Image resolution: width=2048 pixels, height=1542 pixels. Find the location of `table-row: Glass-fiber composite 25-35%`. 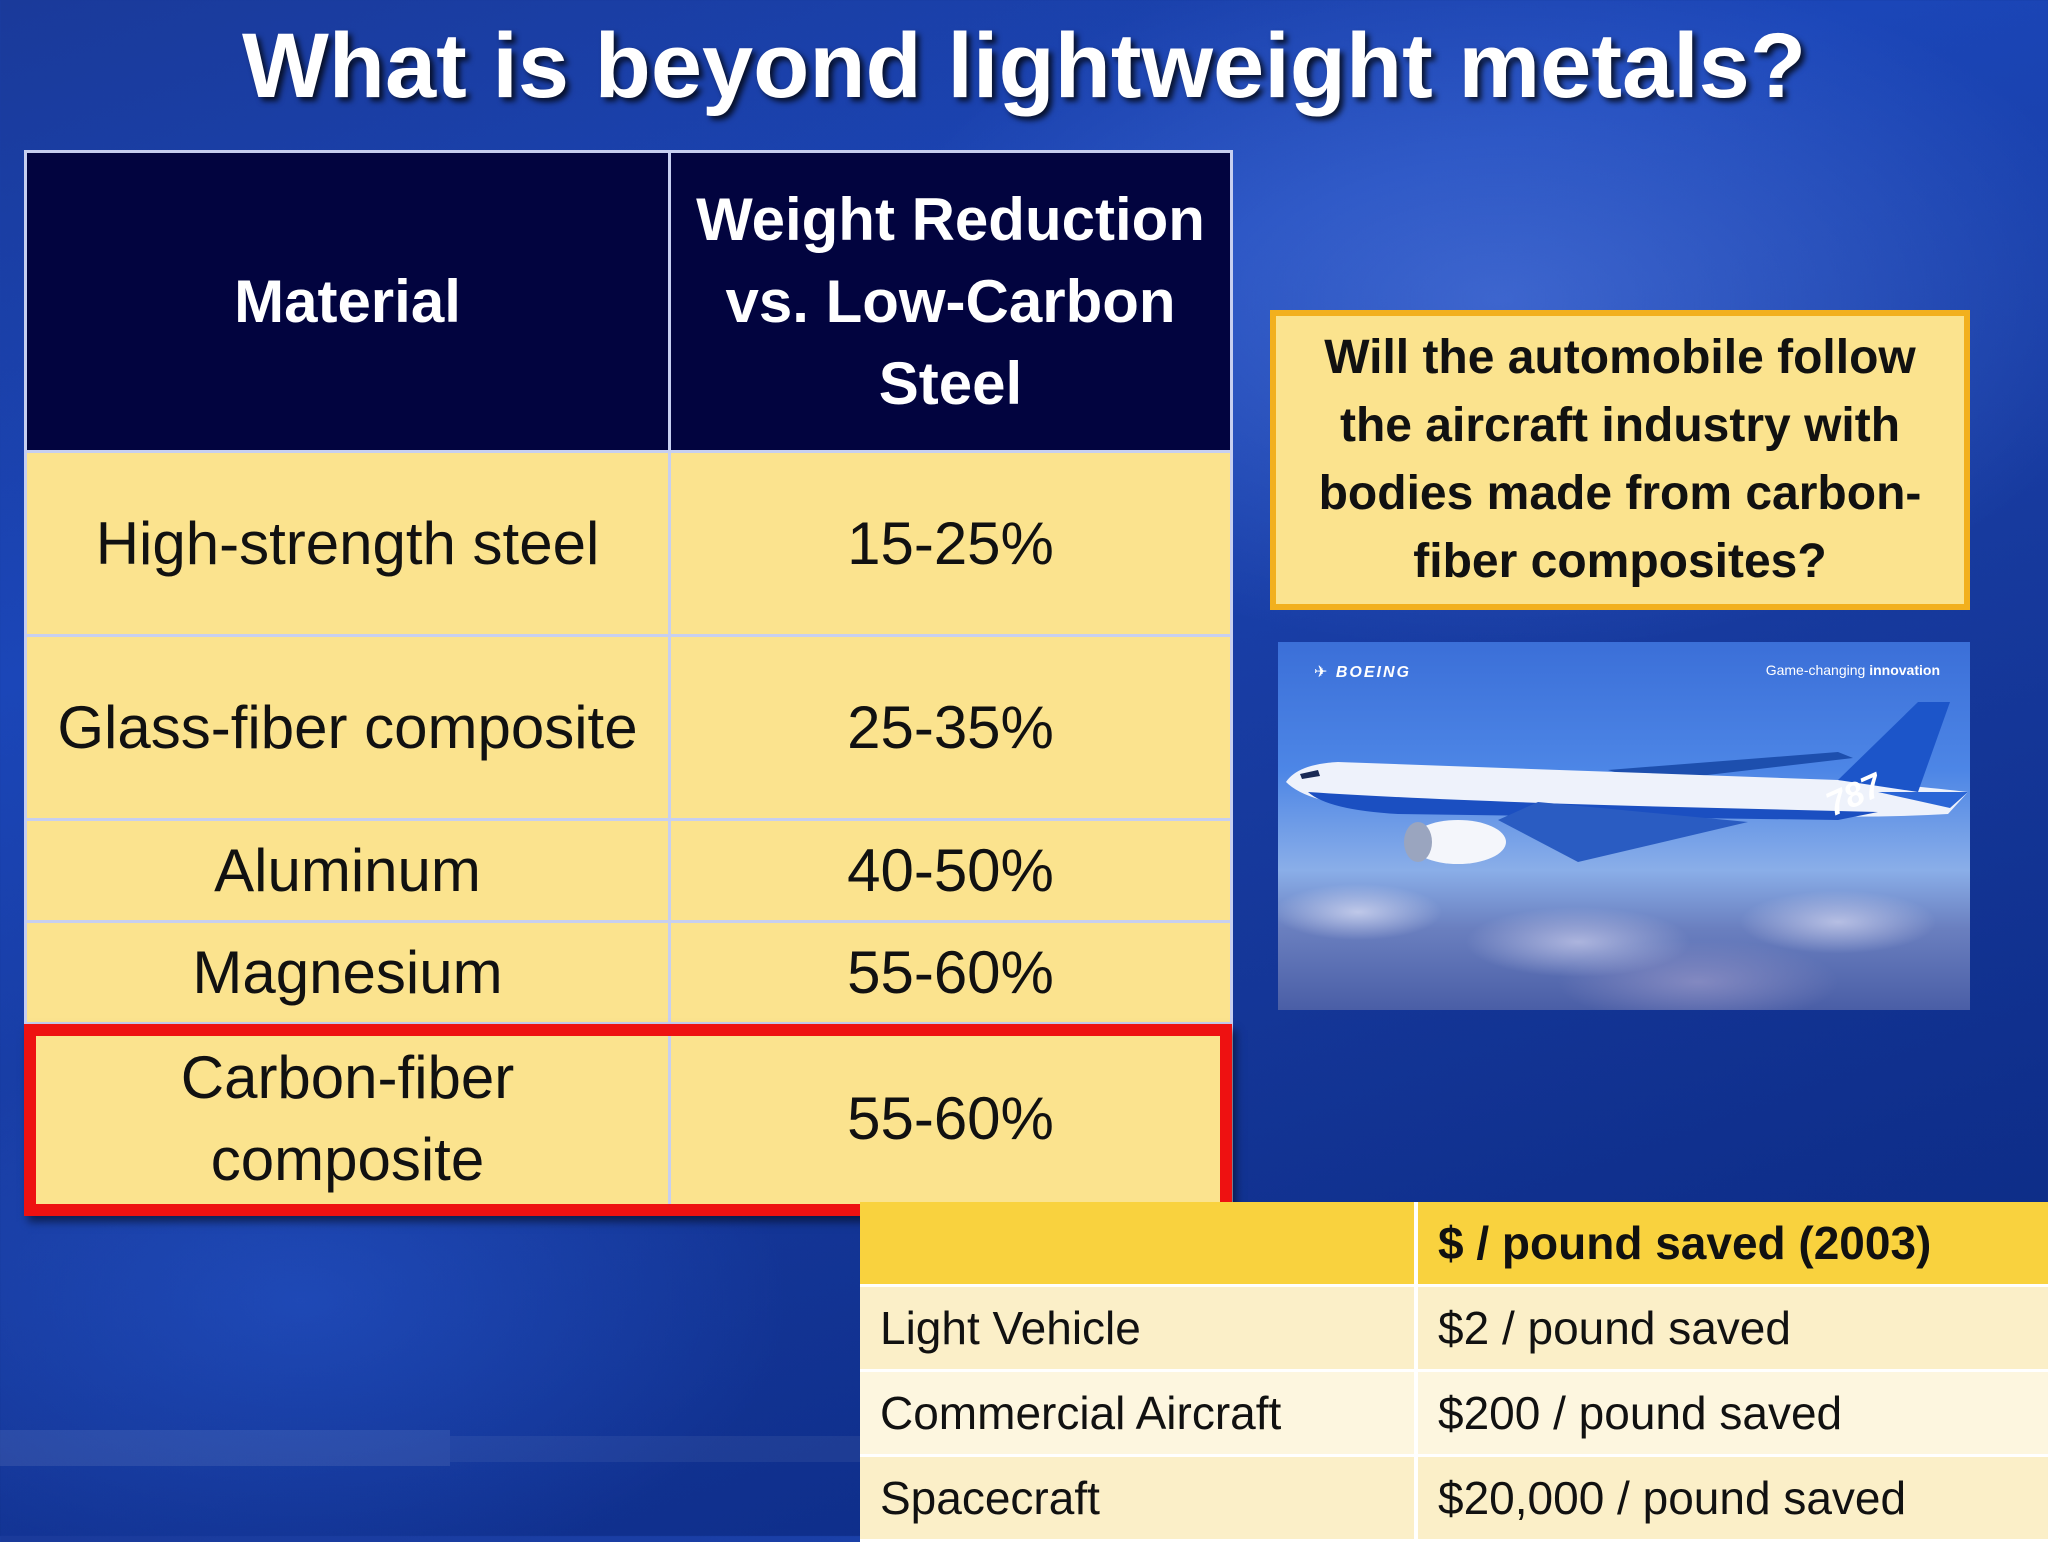

table-row: Glass-fiber composite 25-35% is located at coordinates (628, 727).